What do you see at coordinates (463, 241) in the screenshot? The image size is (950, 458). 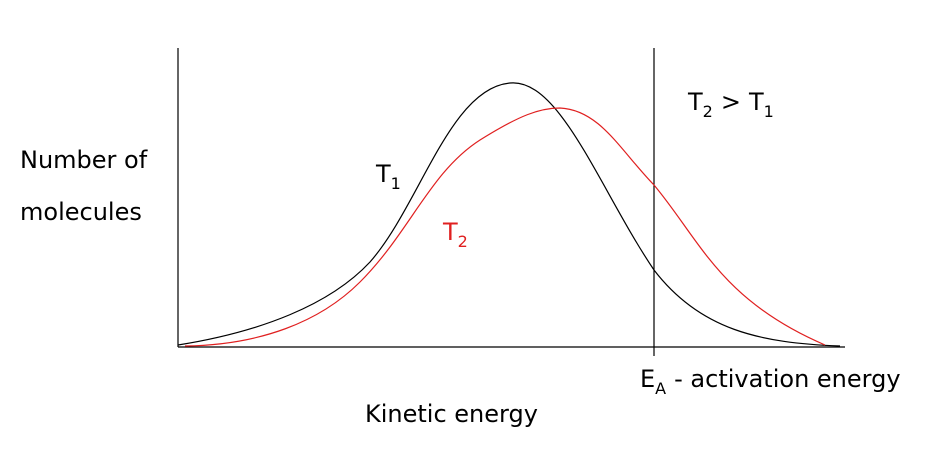 I see `curve-label-sub: 2` at bounding box center [463, 241].